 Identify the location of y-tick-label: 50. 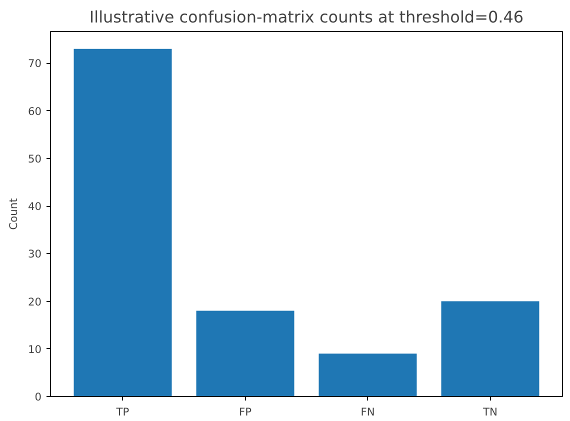
(35, 159).